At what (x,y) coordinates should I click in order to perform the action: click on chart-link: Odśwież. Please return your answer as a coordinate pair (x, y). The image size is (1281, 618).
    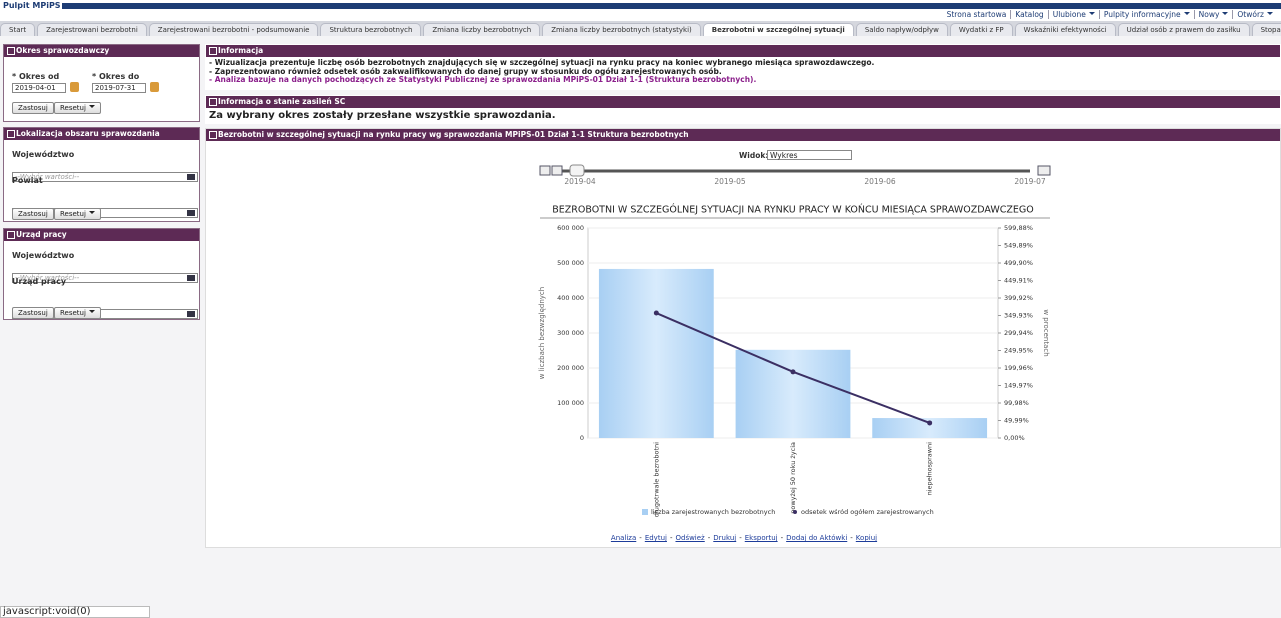
    Looking at the image, I should click on (690, 538).